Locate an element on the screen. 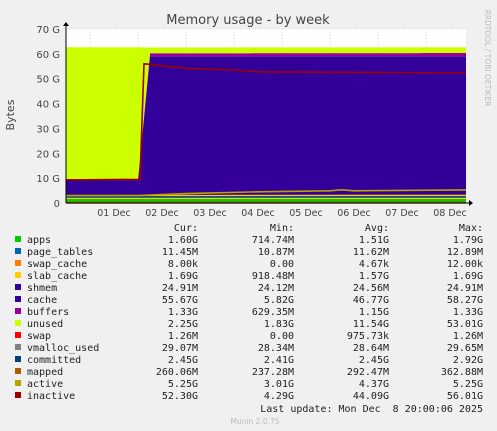 The width and height of the screenshot is (497, 431). legend-min-slab_cache: 918.48M is located at coordinates (273, 276).